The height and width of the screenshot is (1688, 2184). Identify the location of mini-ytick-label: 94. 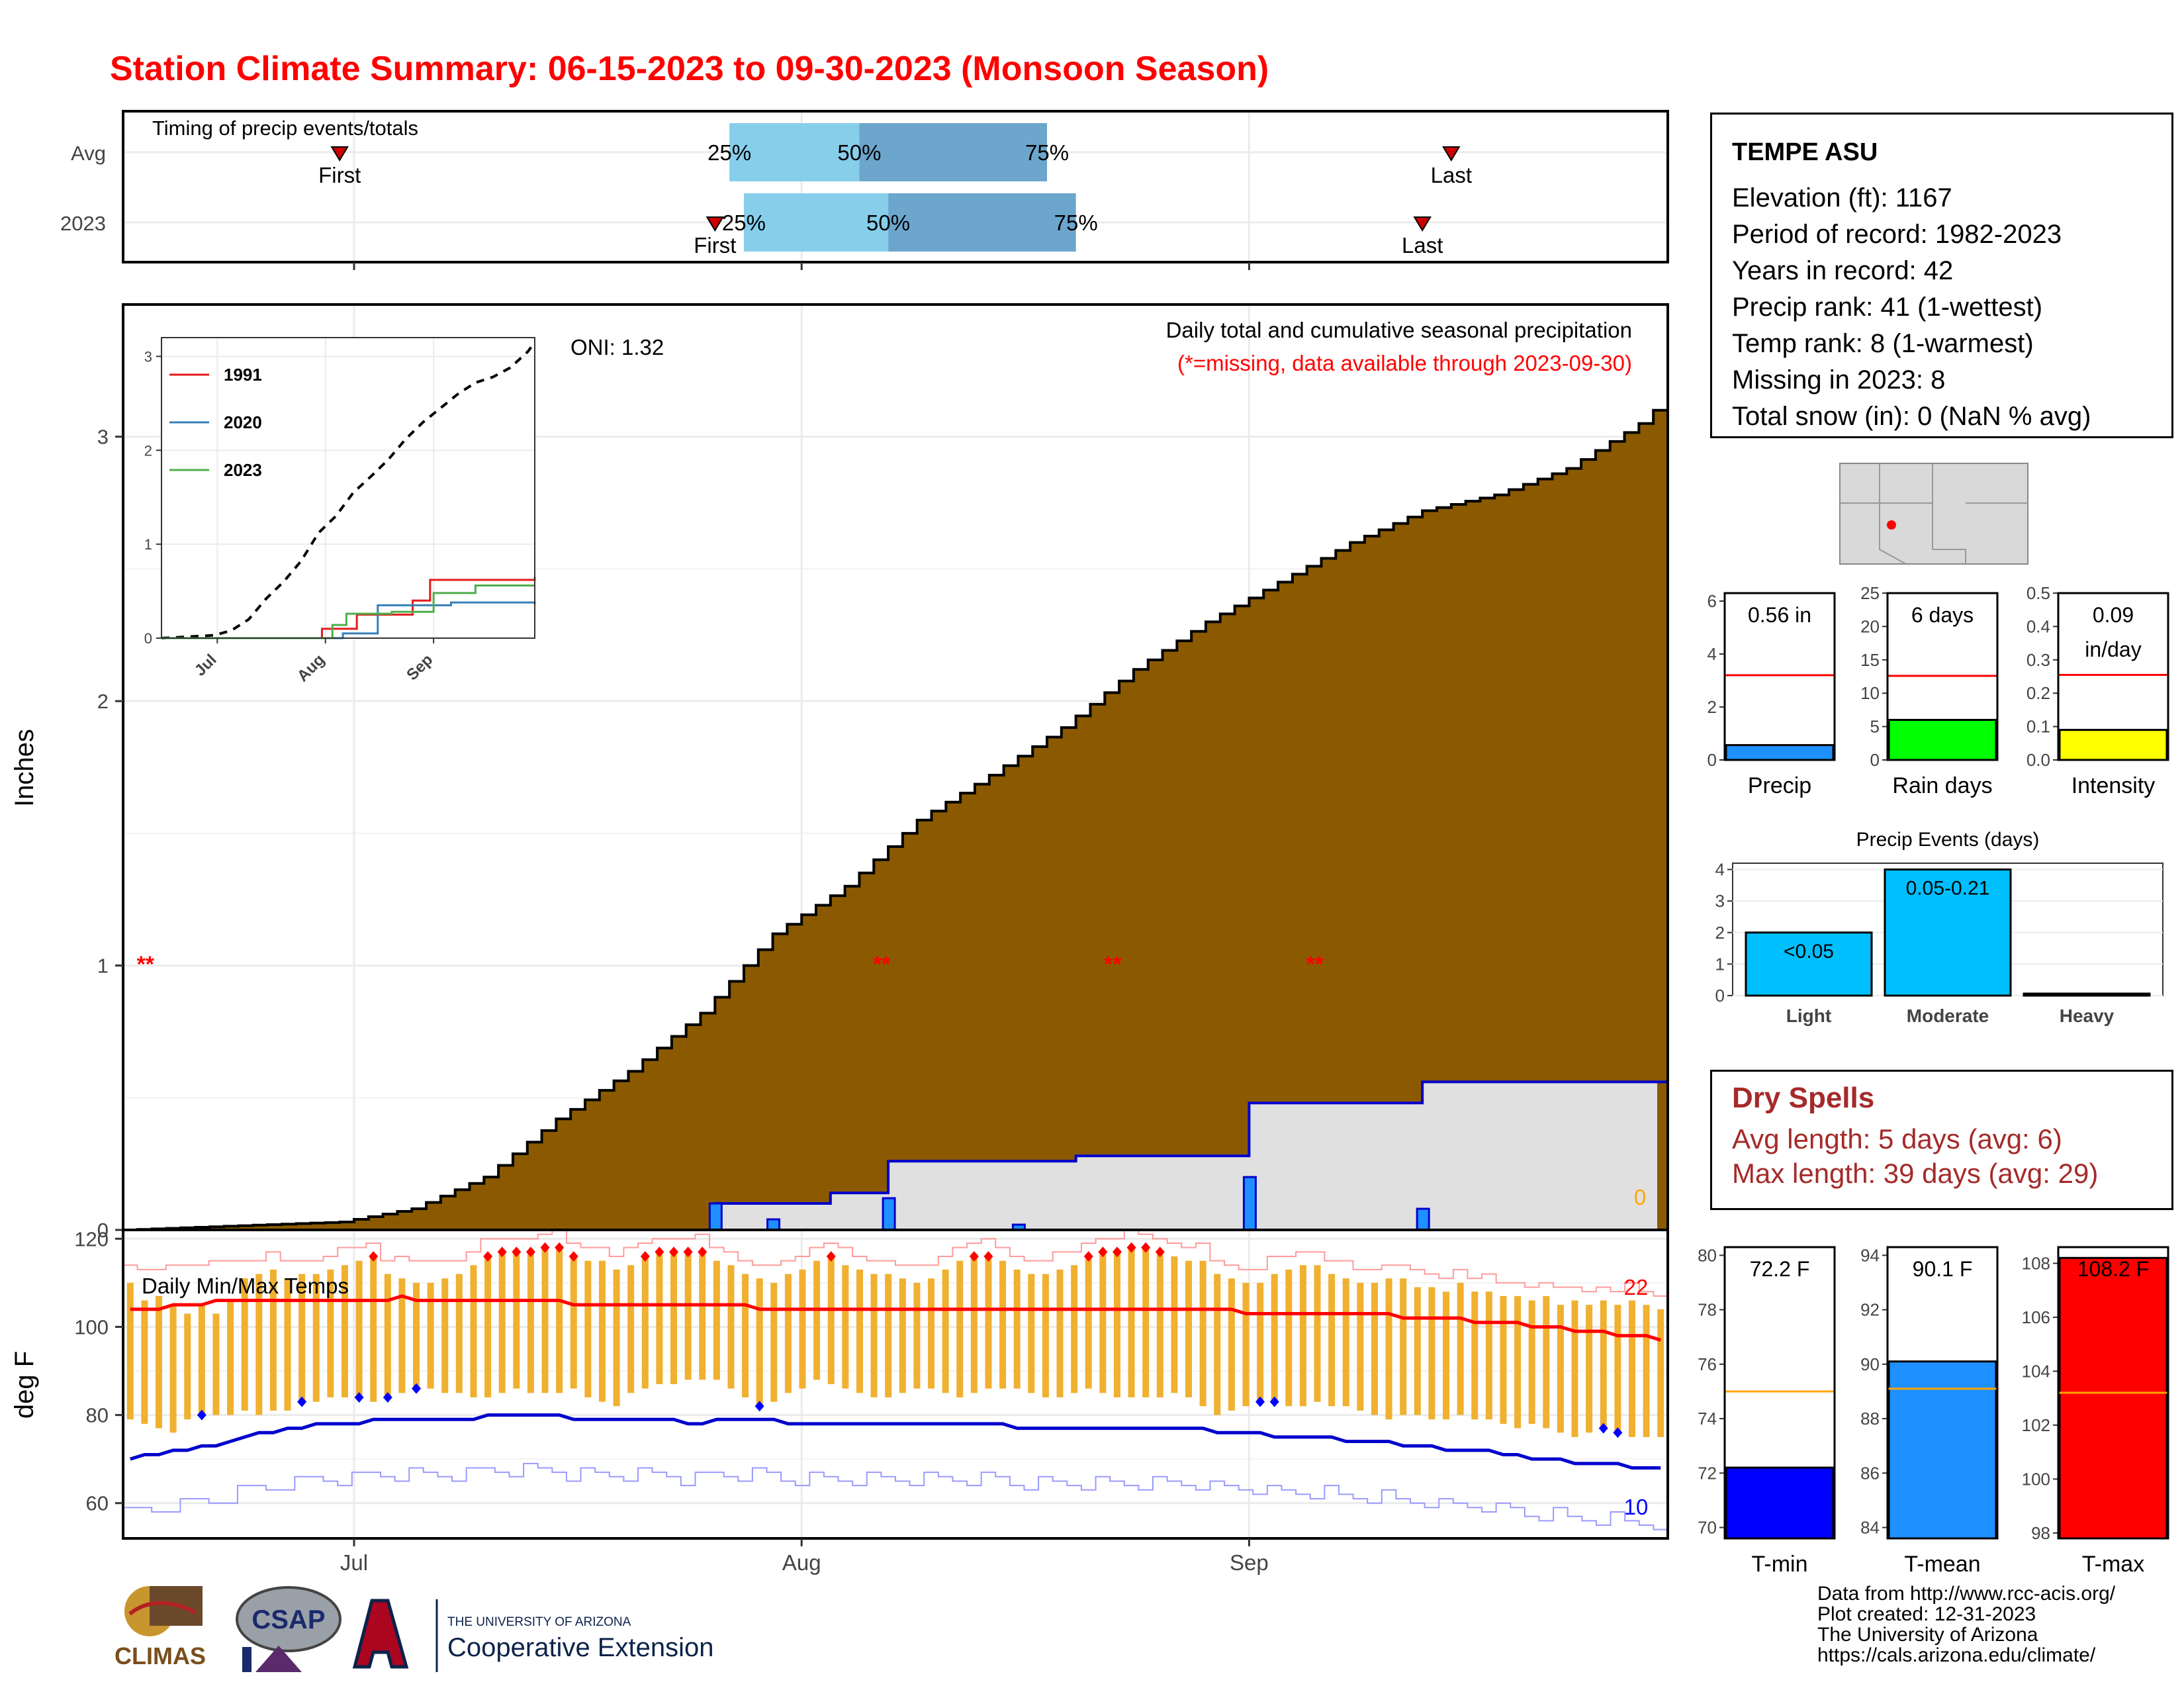
(1870, 1255).